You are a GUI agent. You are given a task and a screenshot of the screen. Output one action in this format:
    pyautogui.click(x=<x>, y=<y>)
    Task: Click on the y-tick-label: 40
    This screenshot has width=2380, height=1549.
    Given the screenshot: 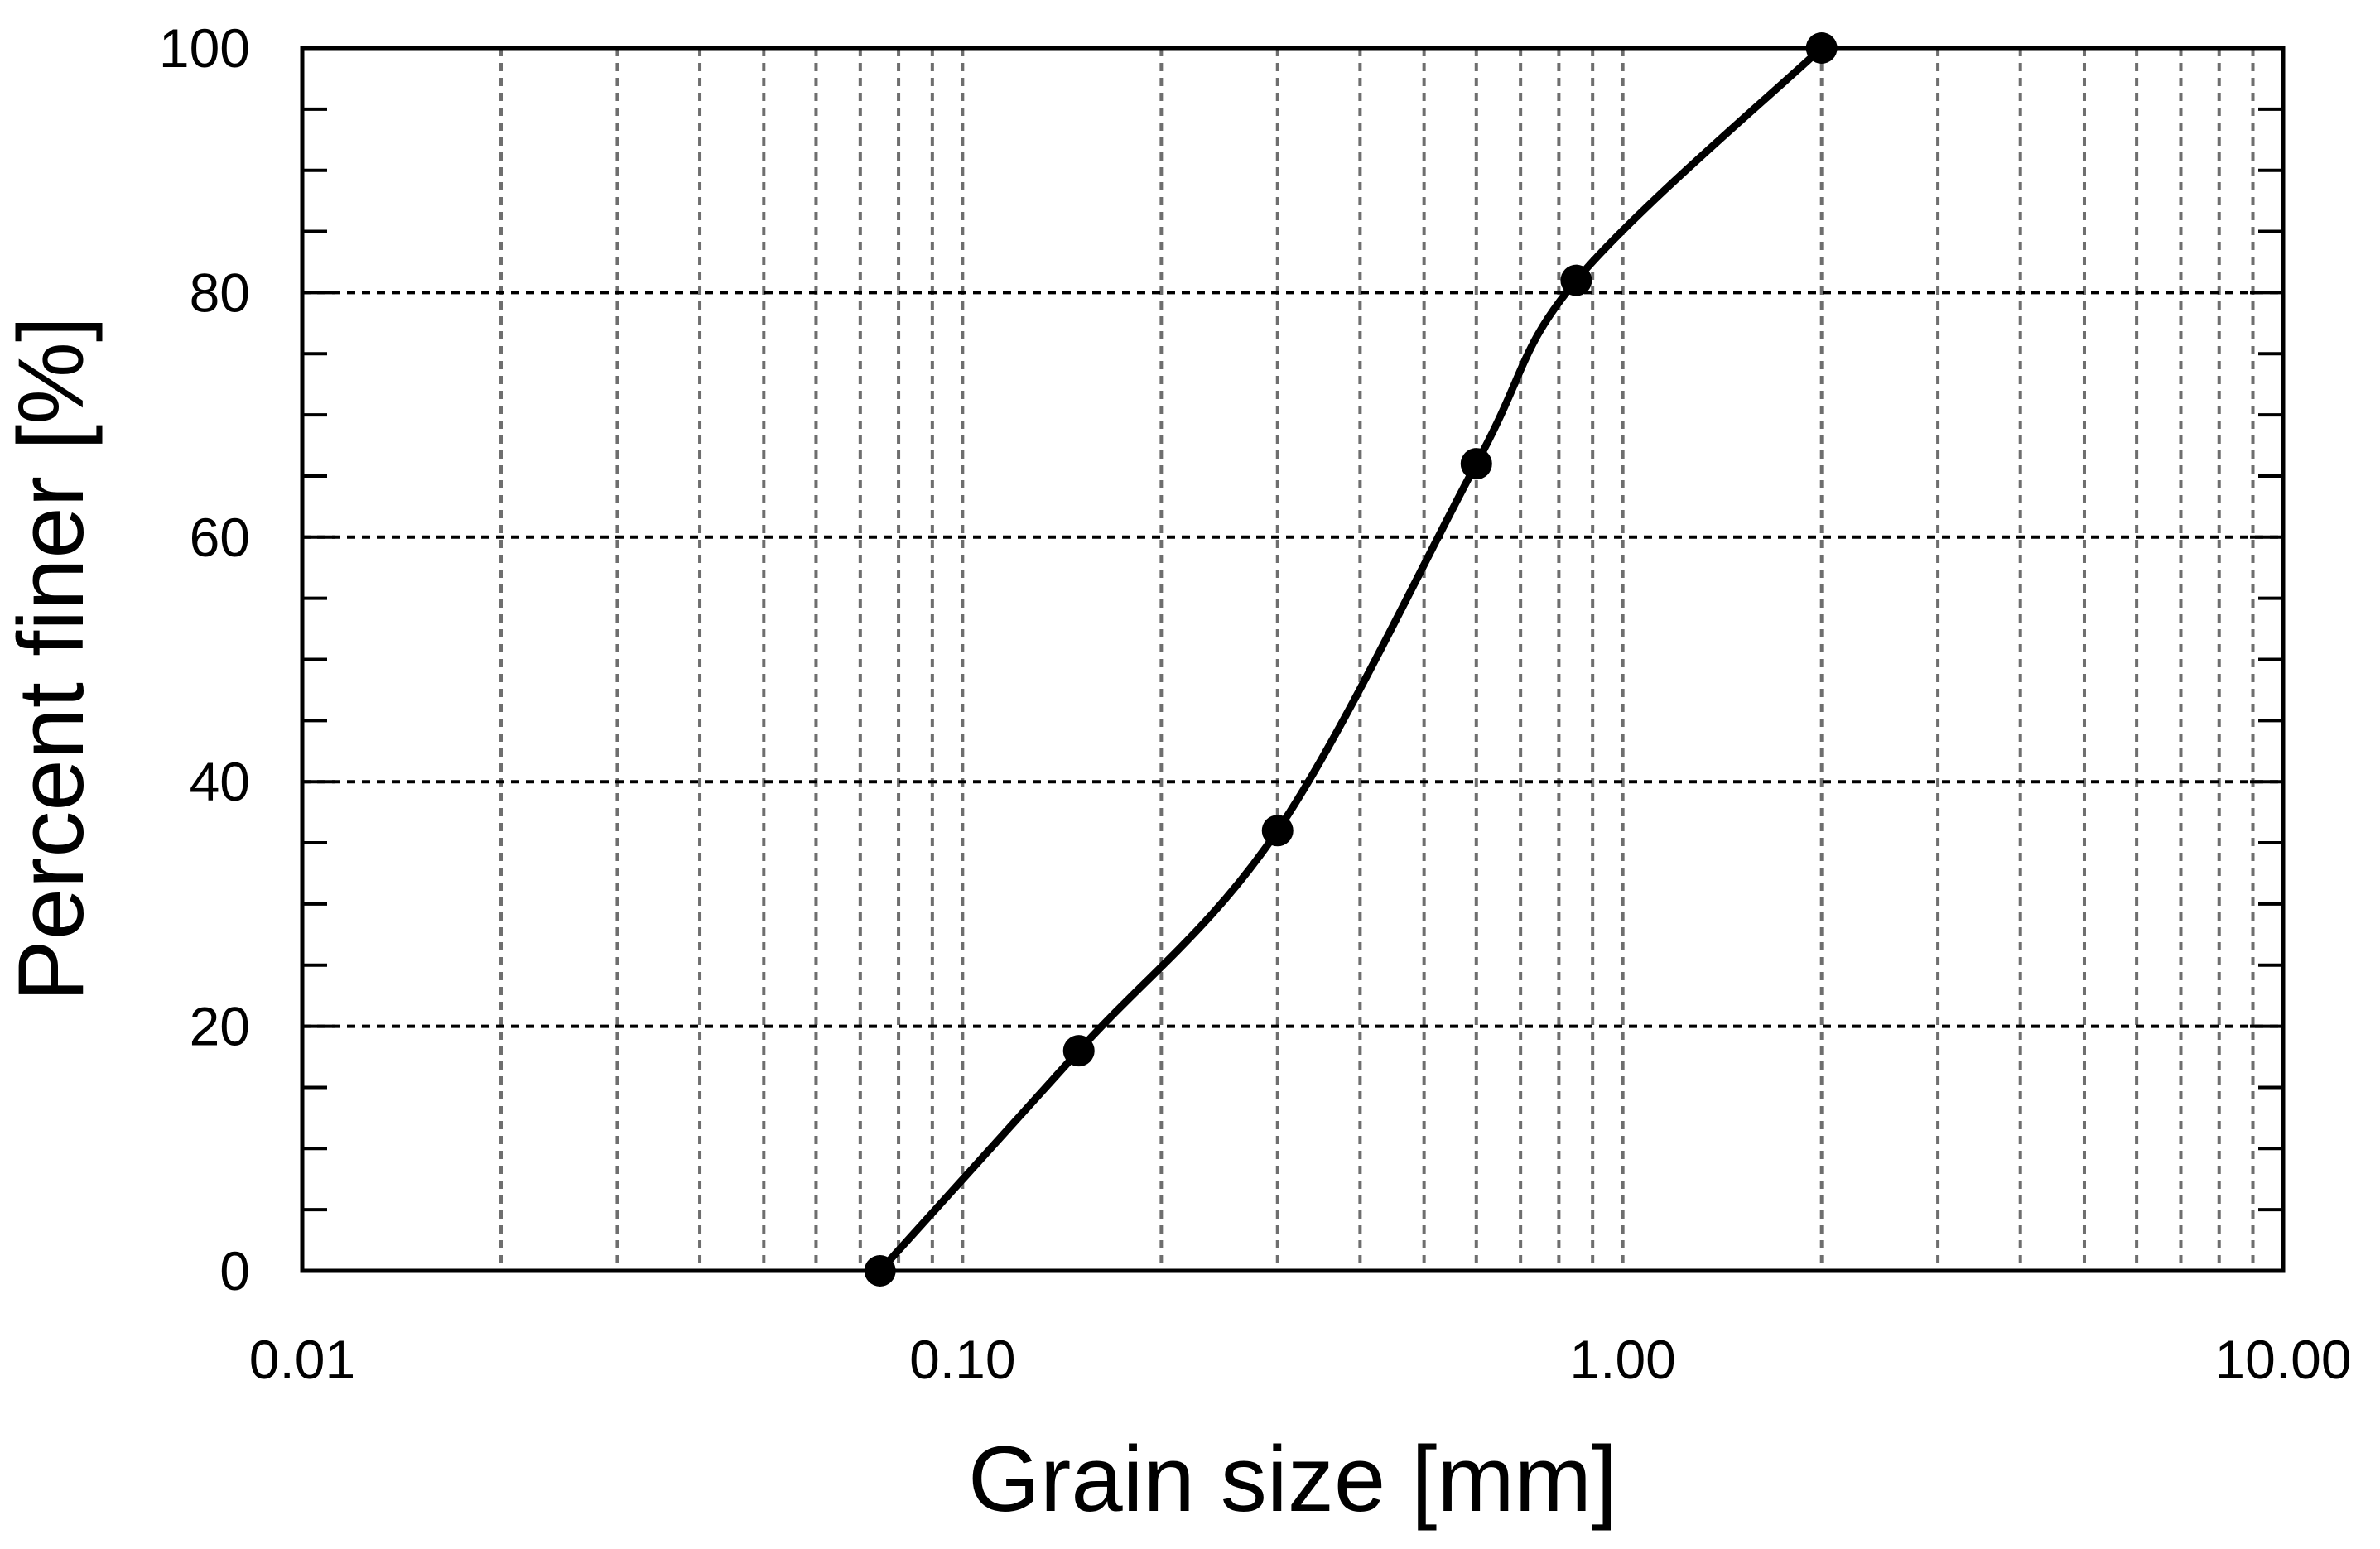 What is the action you would take?
    pyautogui.click(x=220, y=781)
    